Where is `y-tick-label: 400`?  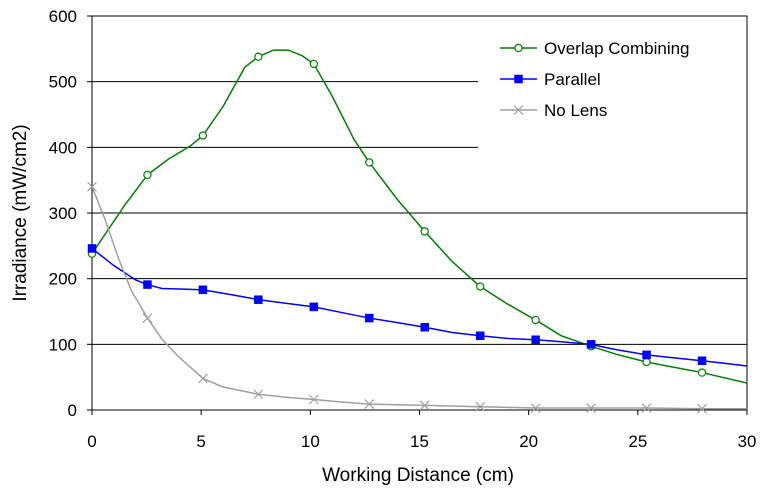 y-tick-label: 400 is located at coordinates (63, 147).